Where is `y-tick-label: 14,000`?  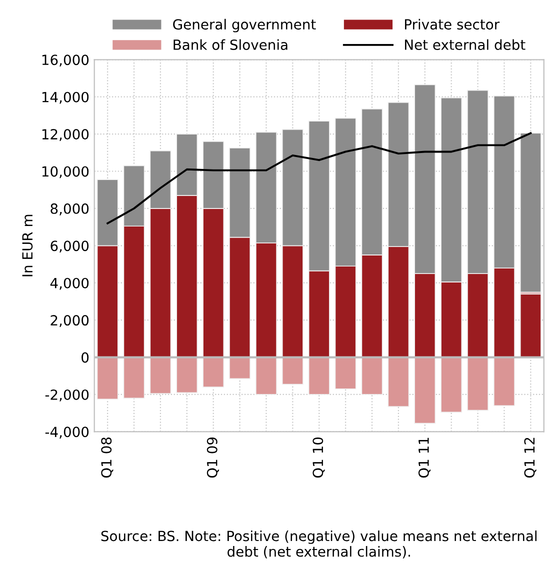 y-tick-label: 14,000 is located at coordinates (65, 98).